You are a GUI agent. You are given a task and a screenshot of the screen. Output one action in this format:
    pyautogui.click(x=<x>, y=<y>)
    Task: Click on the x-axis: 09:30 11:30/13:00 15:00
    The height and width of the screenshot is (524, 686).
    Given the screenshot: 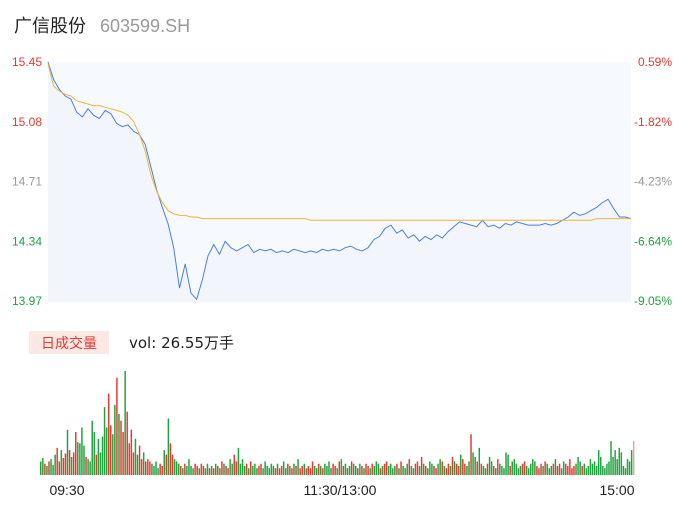 What is the action you would take?
    pyautogui.click(x=341, y=490)
    